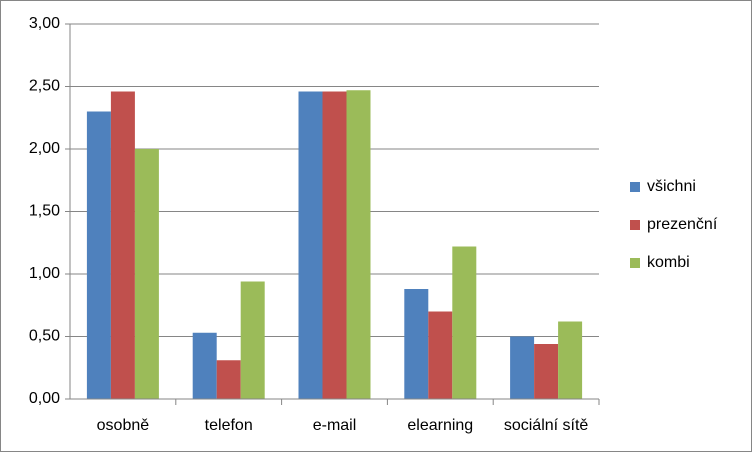  Describe the element at coordinates (44, 86) in the screenshot. I see `y-tick-label: 2,50` at that location.